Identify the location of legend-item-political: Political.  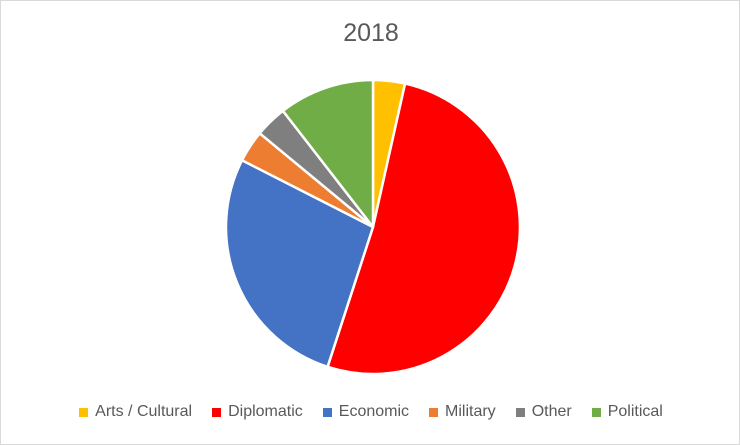
(627, 412).